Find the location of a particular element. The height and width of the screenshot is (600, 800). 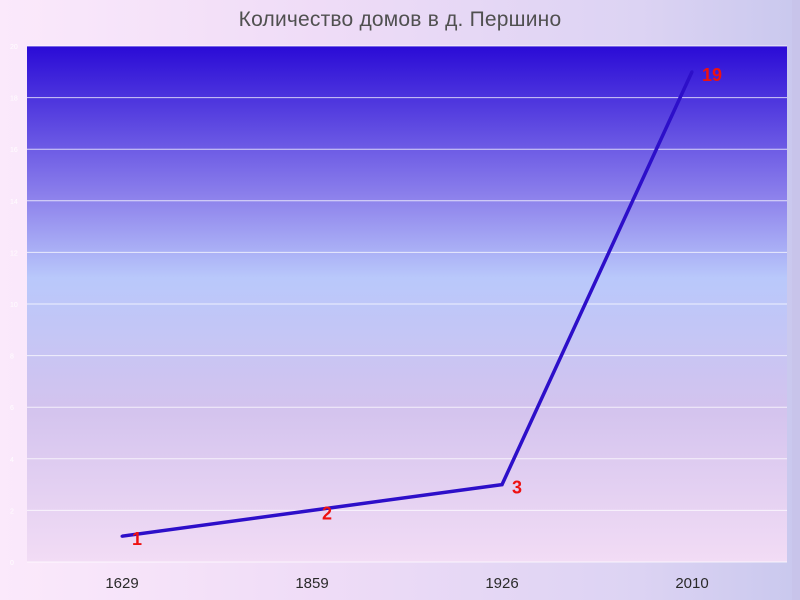

data-label: 1 is located at coordinates (137, 539).